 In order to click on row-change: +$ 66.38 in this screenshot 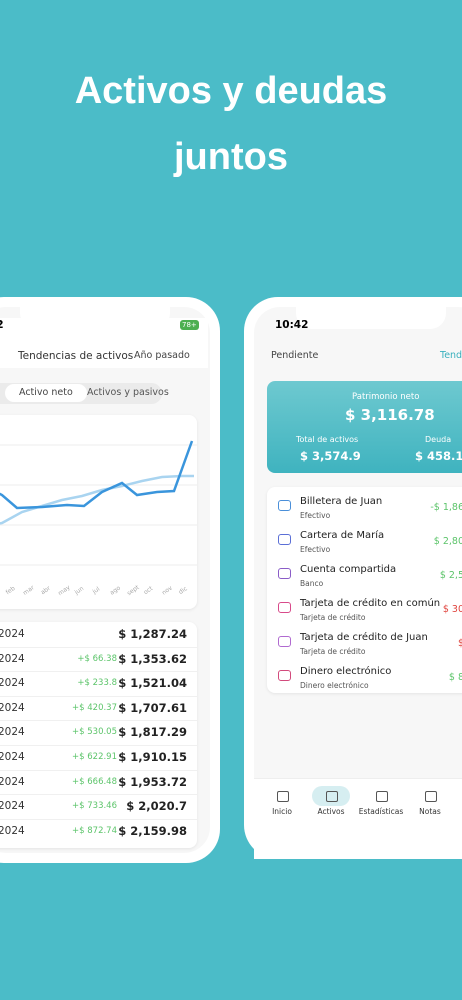, I will do `click(97, 658)`.